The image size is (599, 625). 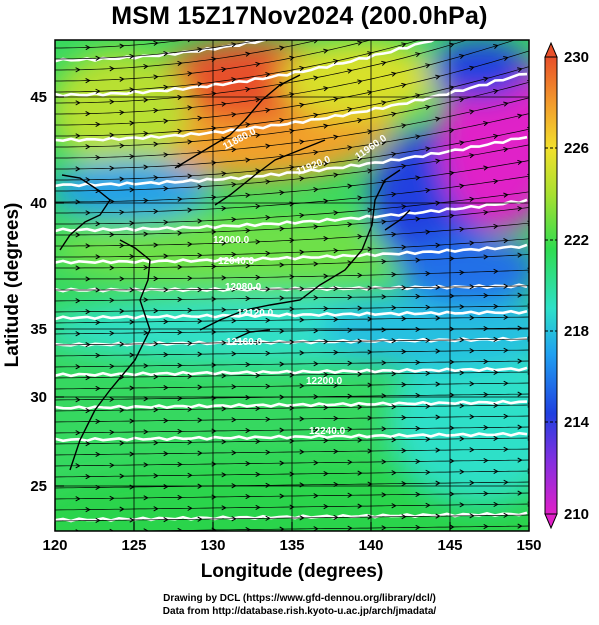 What do you see at coordinates (528, 545) in the screenshot?
I see `x-tick-label: 150` at bounding box center [528, 545].